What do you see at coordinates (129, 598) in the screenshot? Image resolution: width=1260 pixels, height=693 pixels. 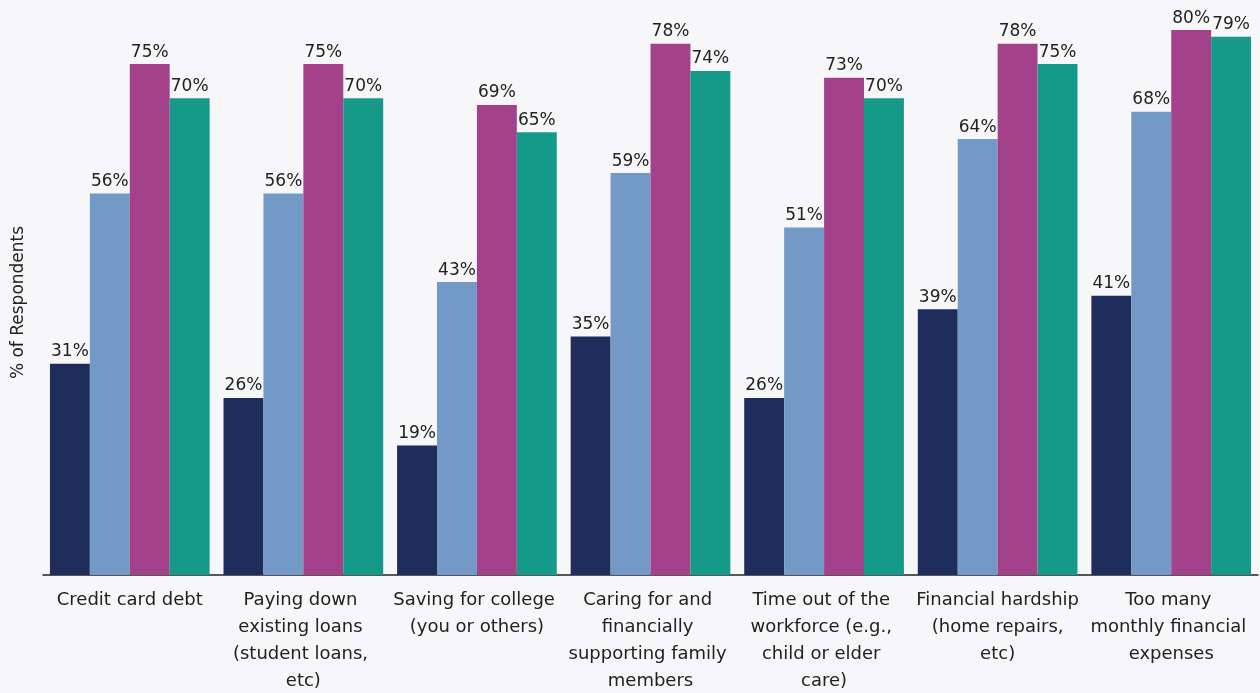 I see `x-tick-label: Credit card debt` at bounding box center [129, 598].